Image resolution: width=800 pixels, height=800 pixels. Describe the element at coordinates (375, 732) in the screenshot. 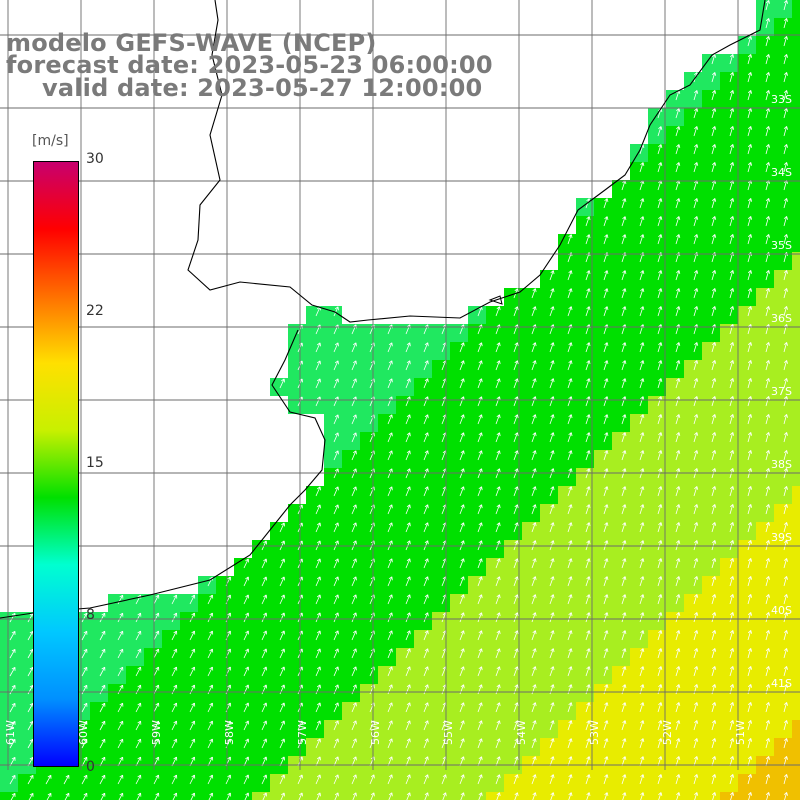

I see `lon-label: 56W` at that location.